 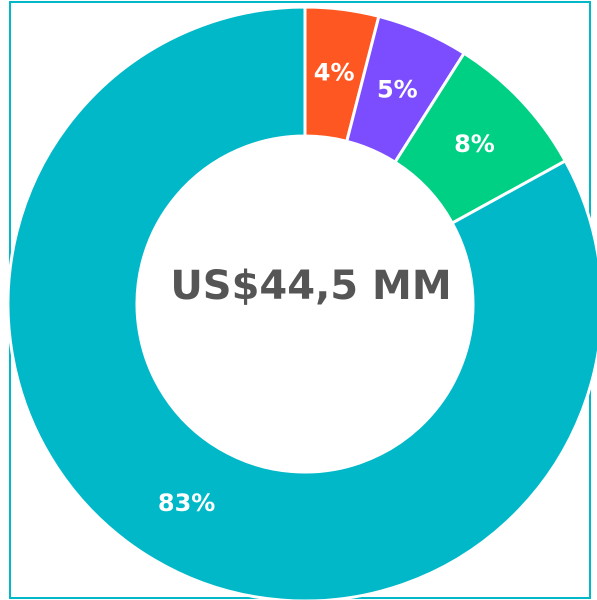 I want to click on slice-label: 83%, so click(x=186, y=503).